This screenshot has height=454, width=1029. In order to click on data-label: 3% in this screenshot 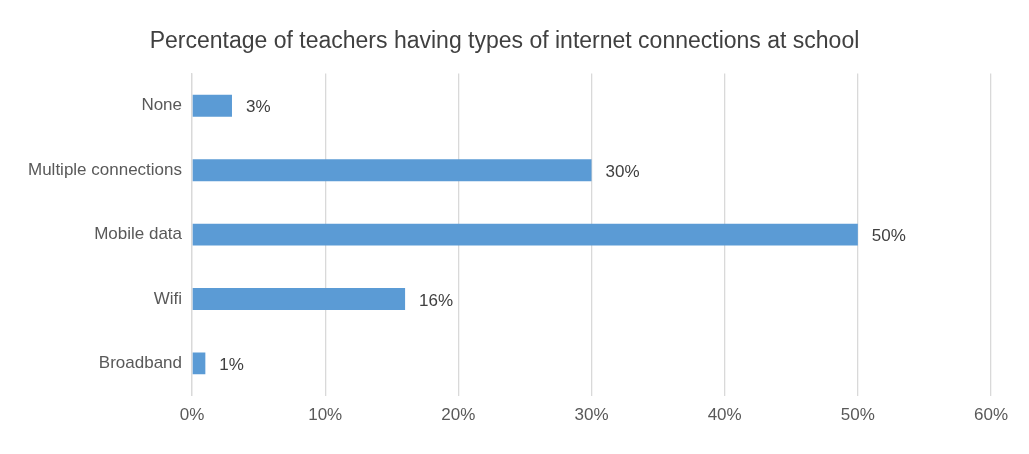, I will do `click(258, 107)`.